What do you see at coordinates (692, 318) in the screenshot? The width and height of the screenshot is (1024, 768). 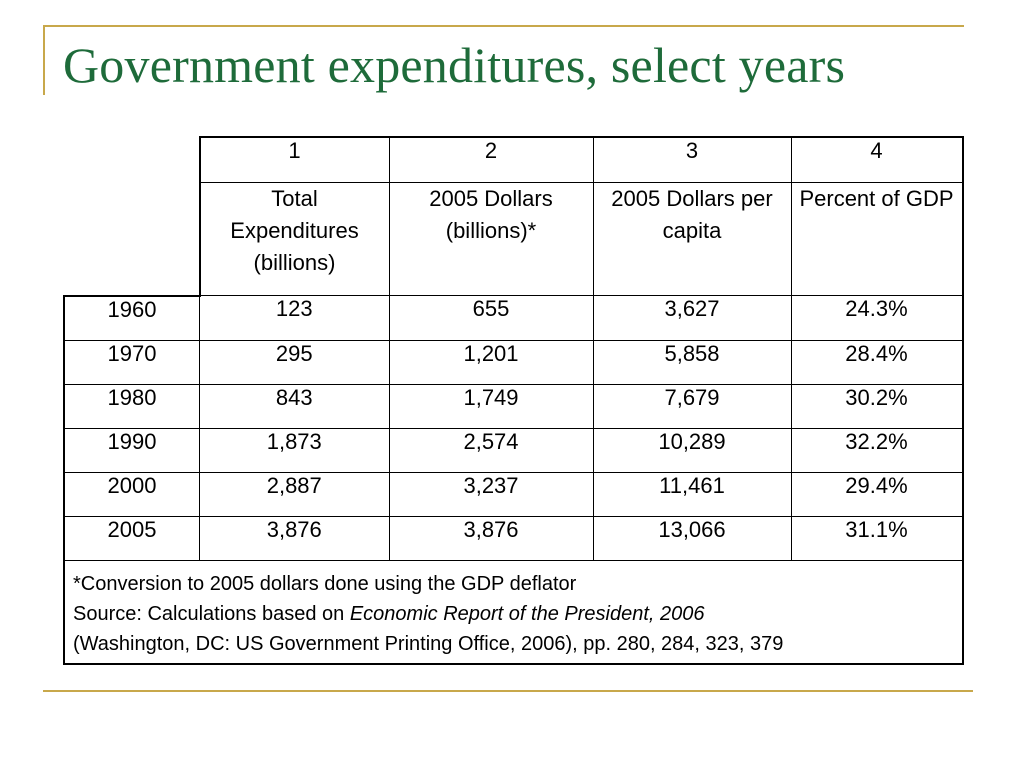 I see `table-cell: 3,627` at bounding box center [692, 318].